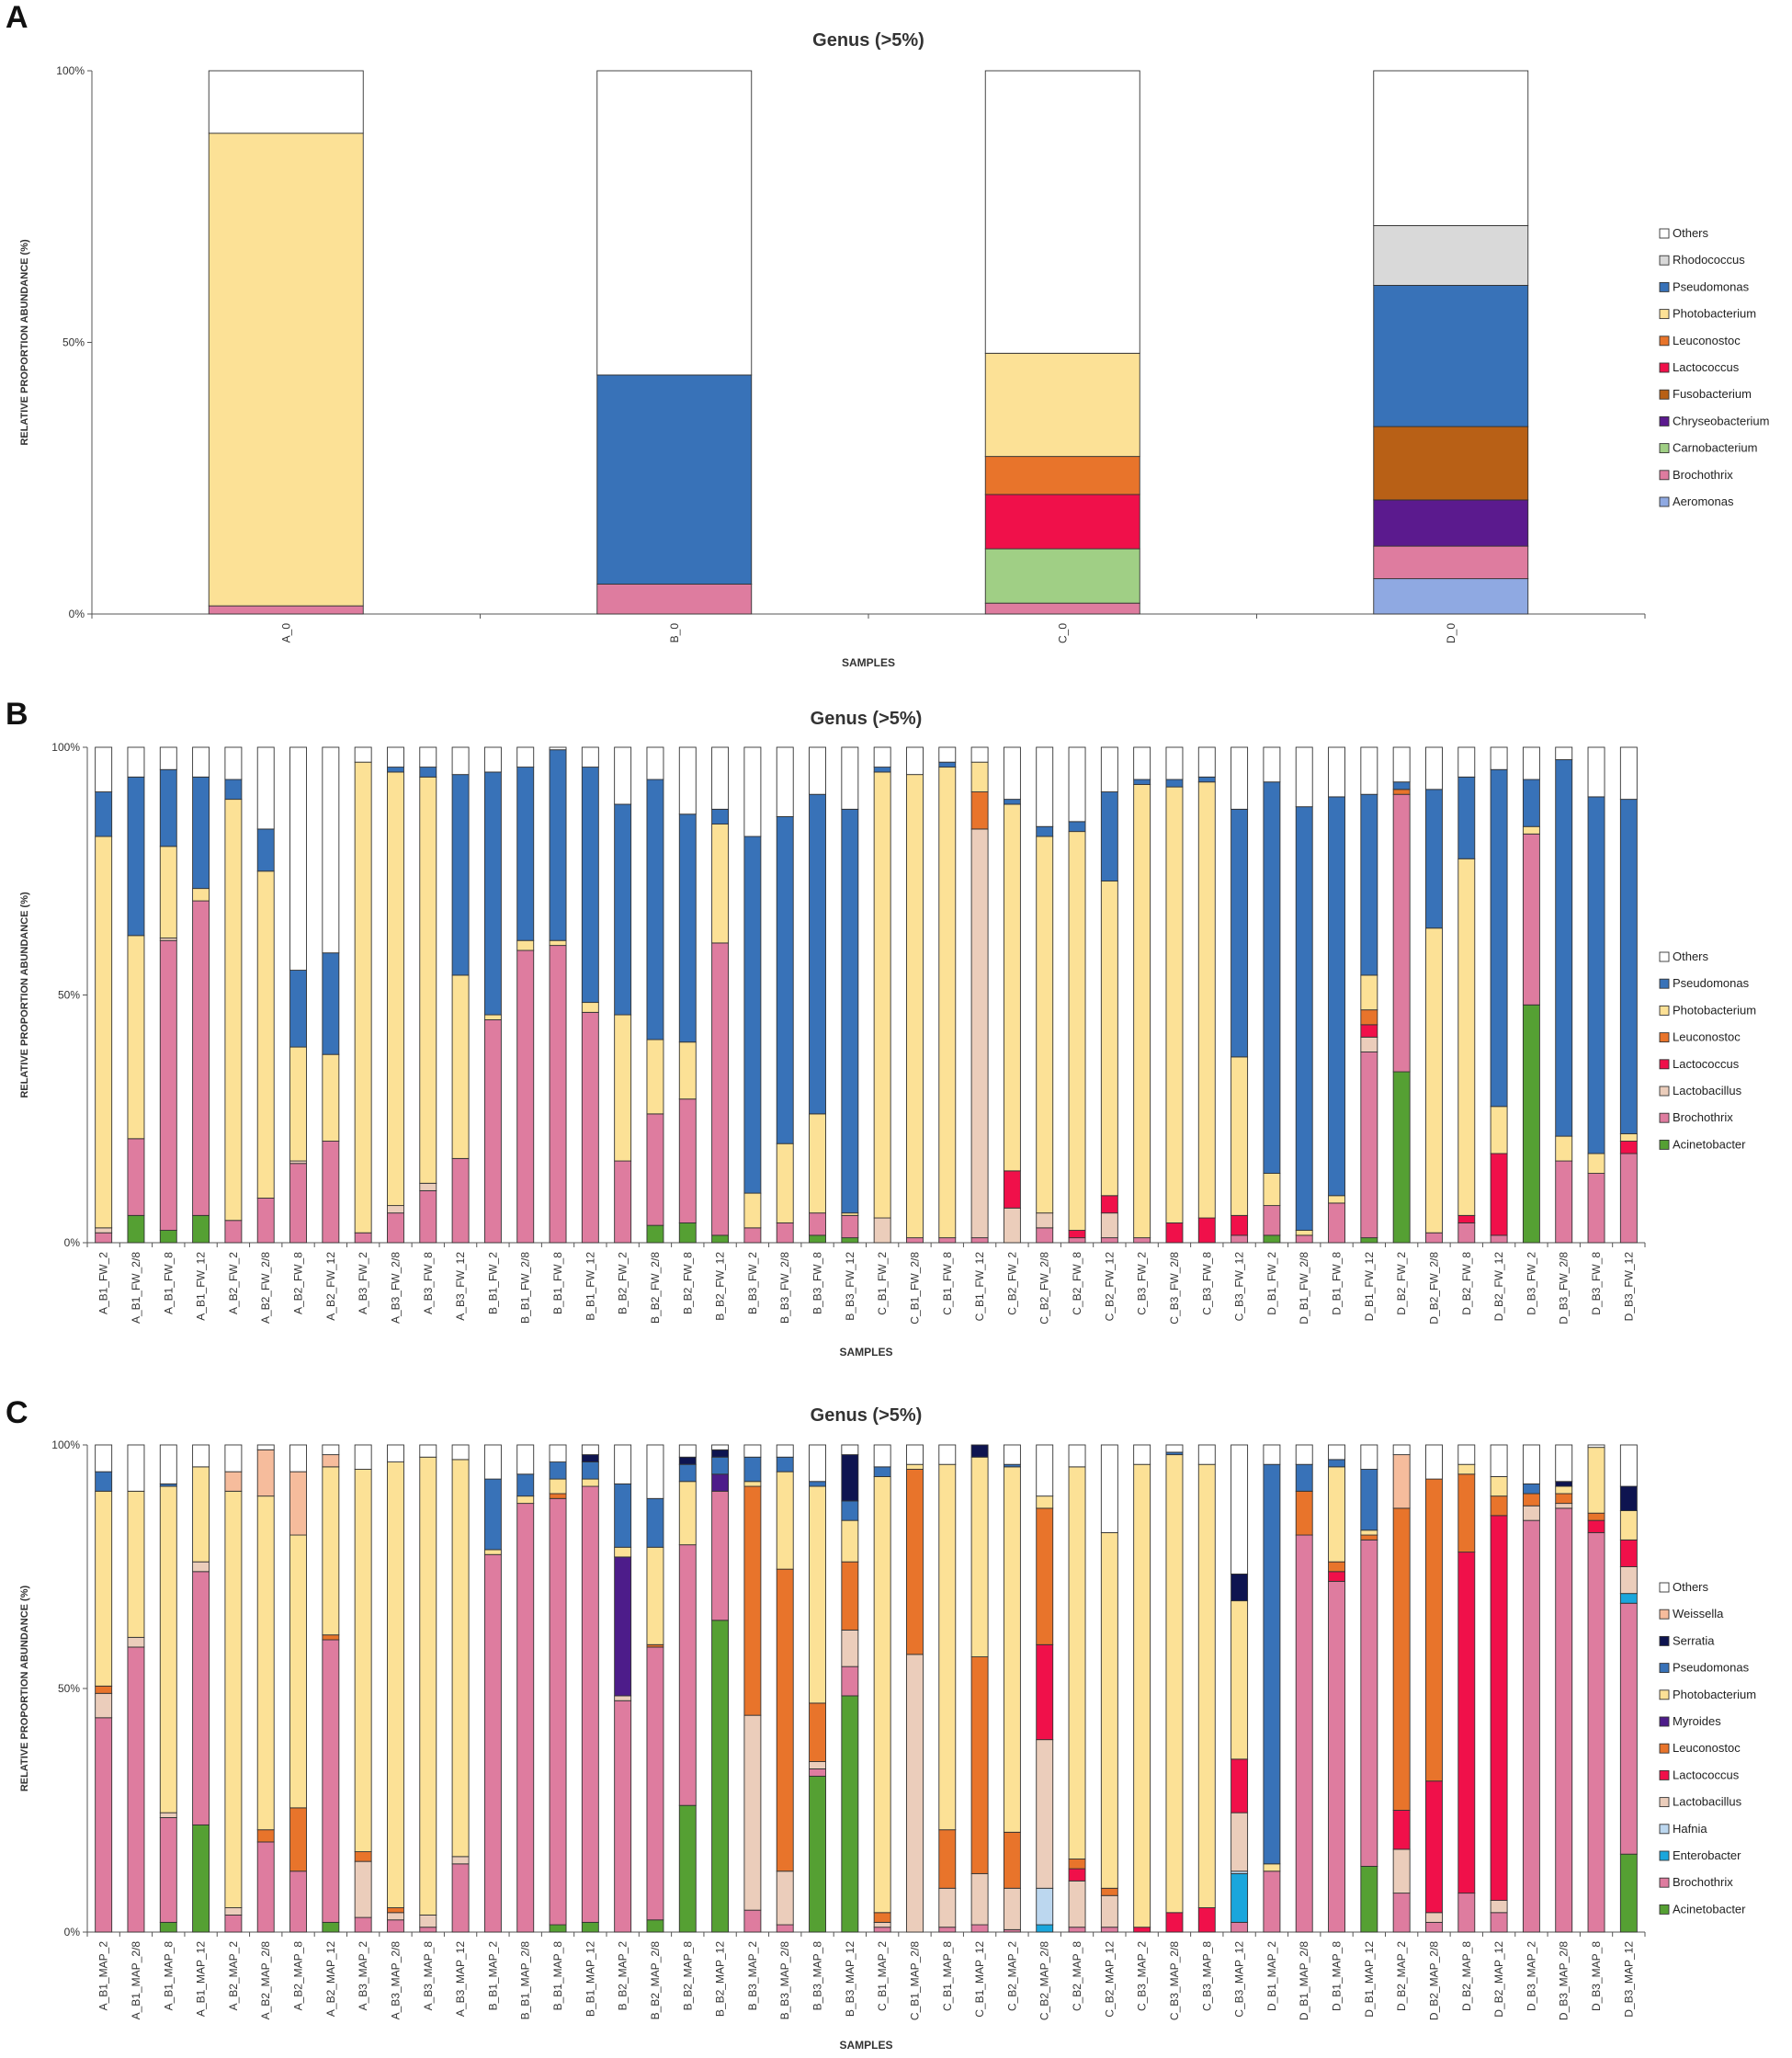 This screenshot has height=2058, width=1792. I want to click on x-tick-label: A_B2_FW_2/8, so click(265, 1288).